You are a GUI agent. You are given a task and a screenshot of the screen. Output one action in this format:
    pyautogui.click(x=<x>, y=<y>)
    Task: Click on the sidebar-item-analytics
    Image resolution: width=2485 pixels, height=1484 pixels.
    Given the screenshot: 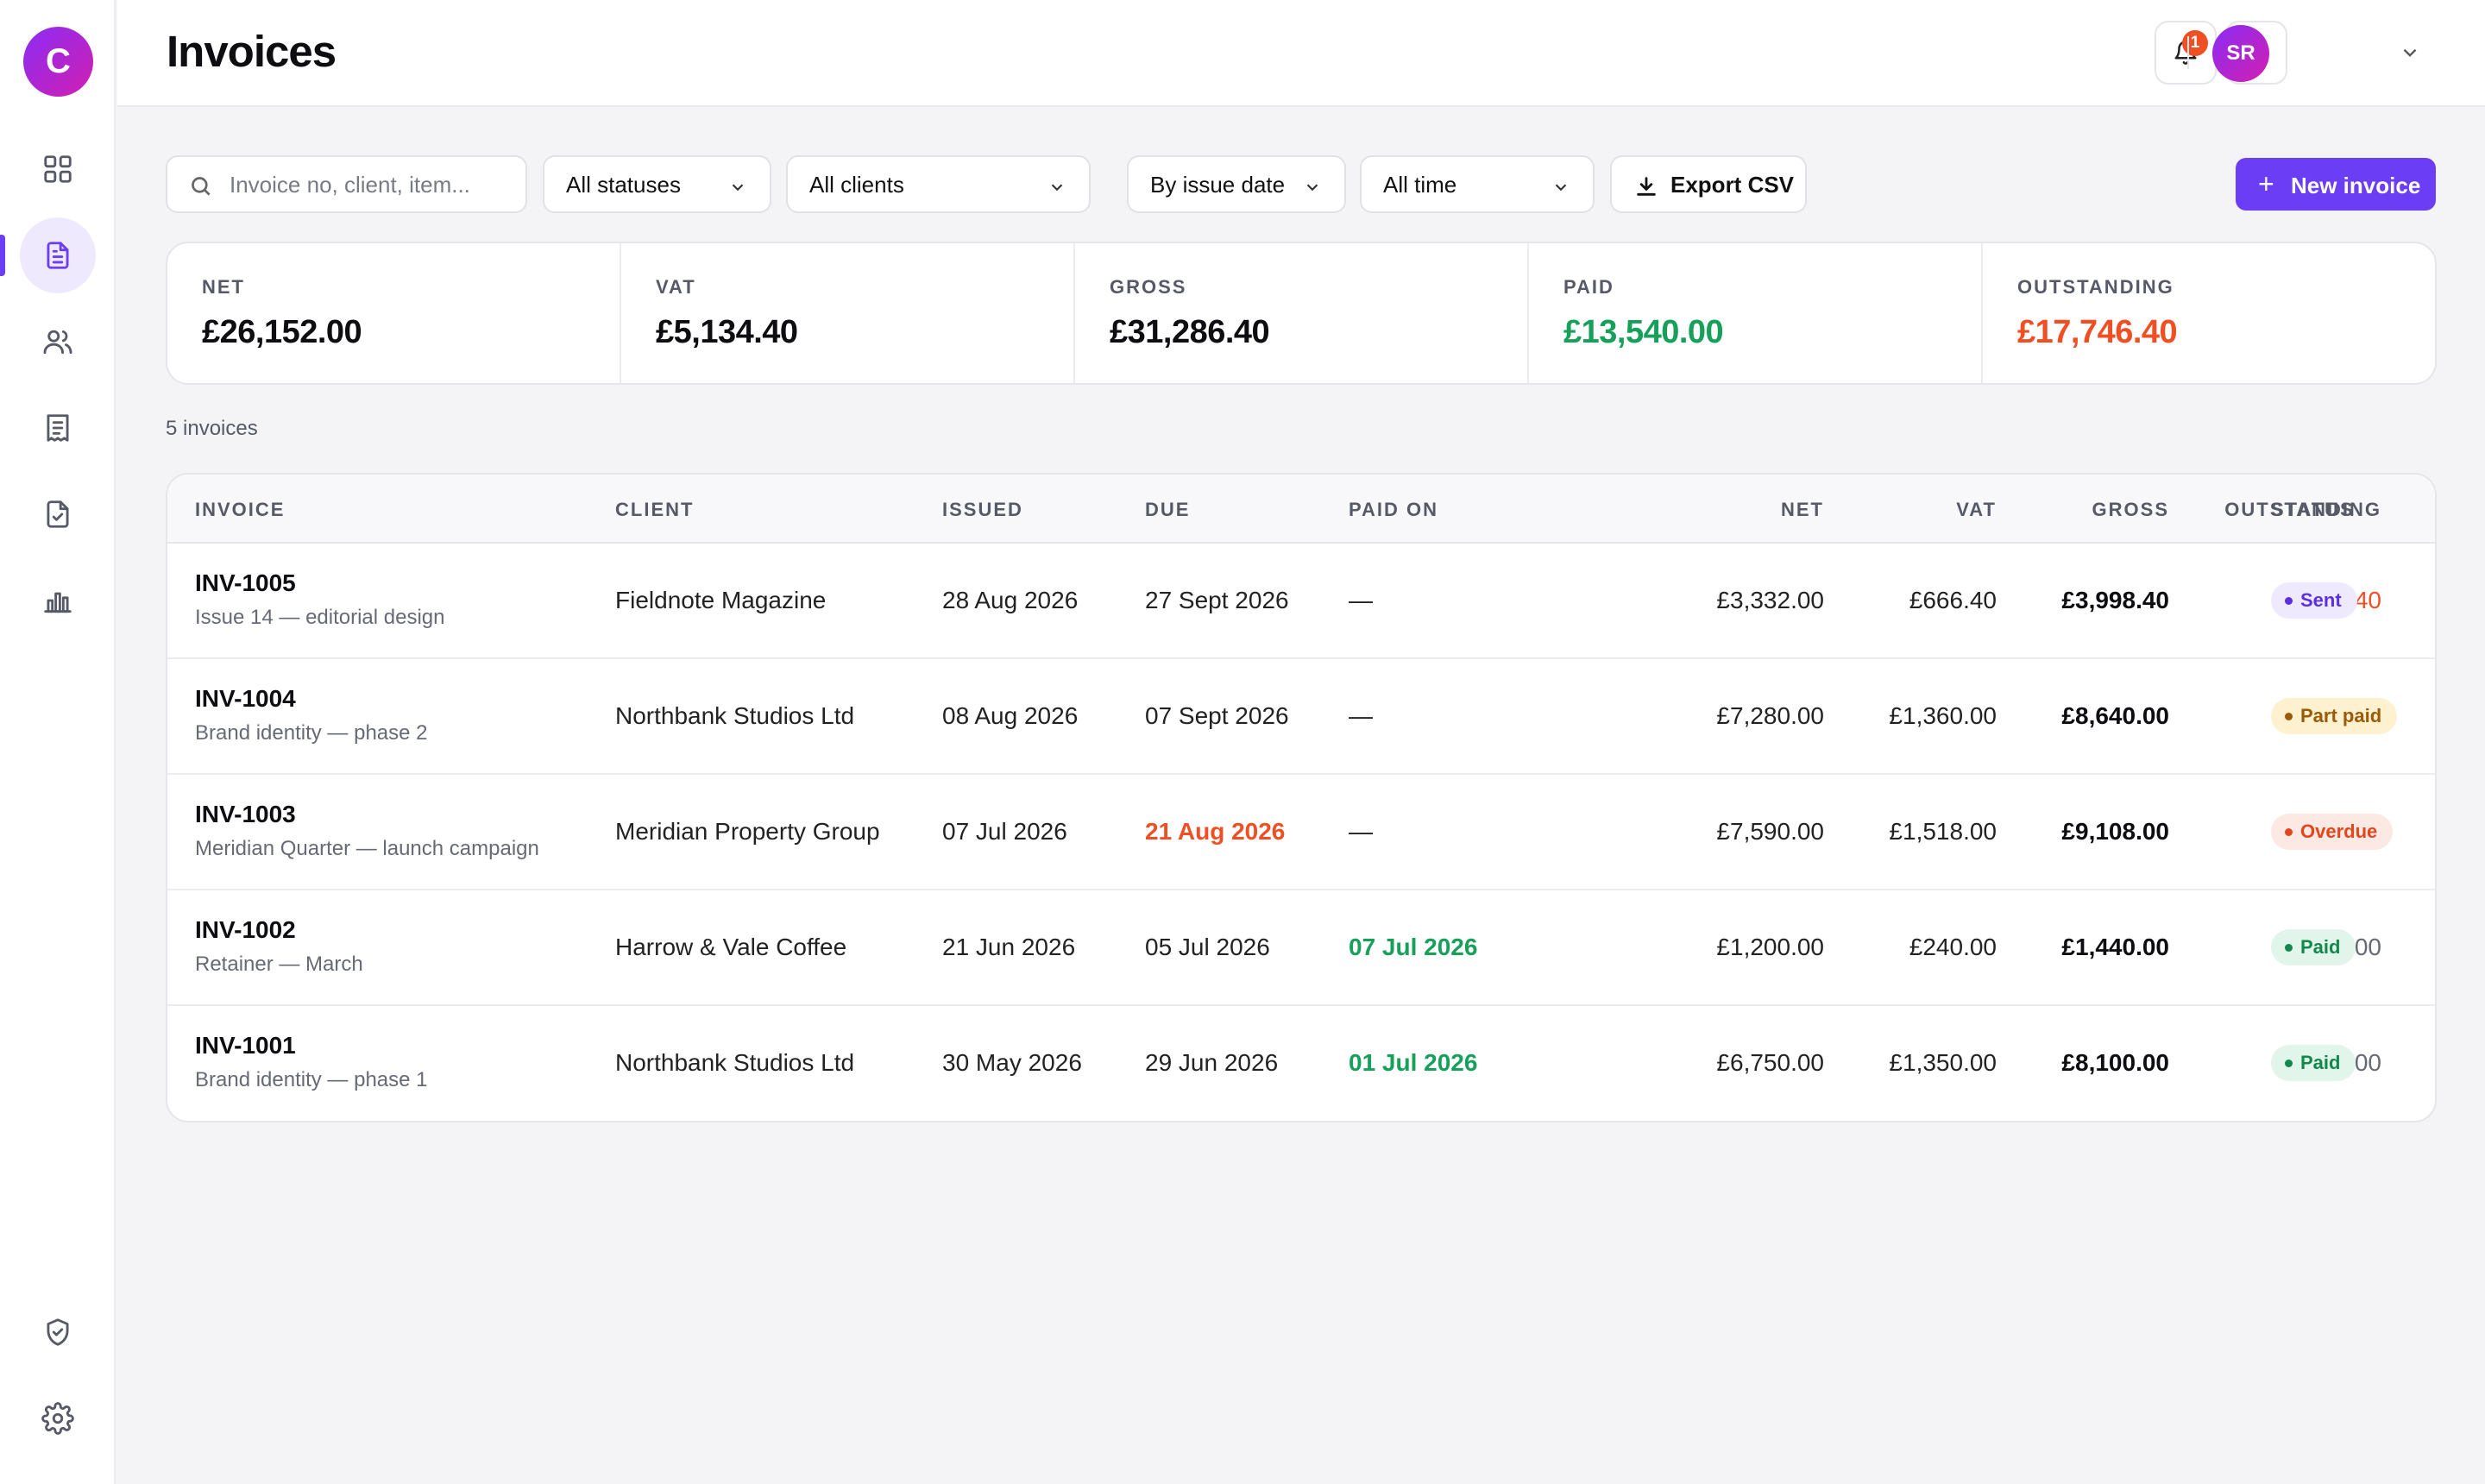 What is the action you would take?
    pyautogui.click(x=58, y=601)
    